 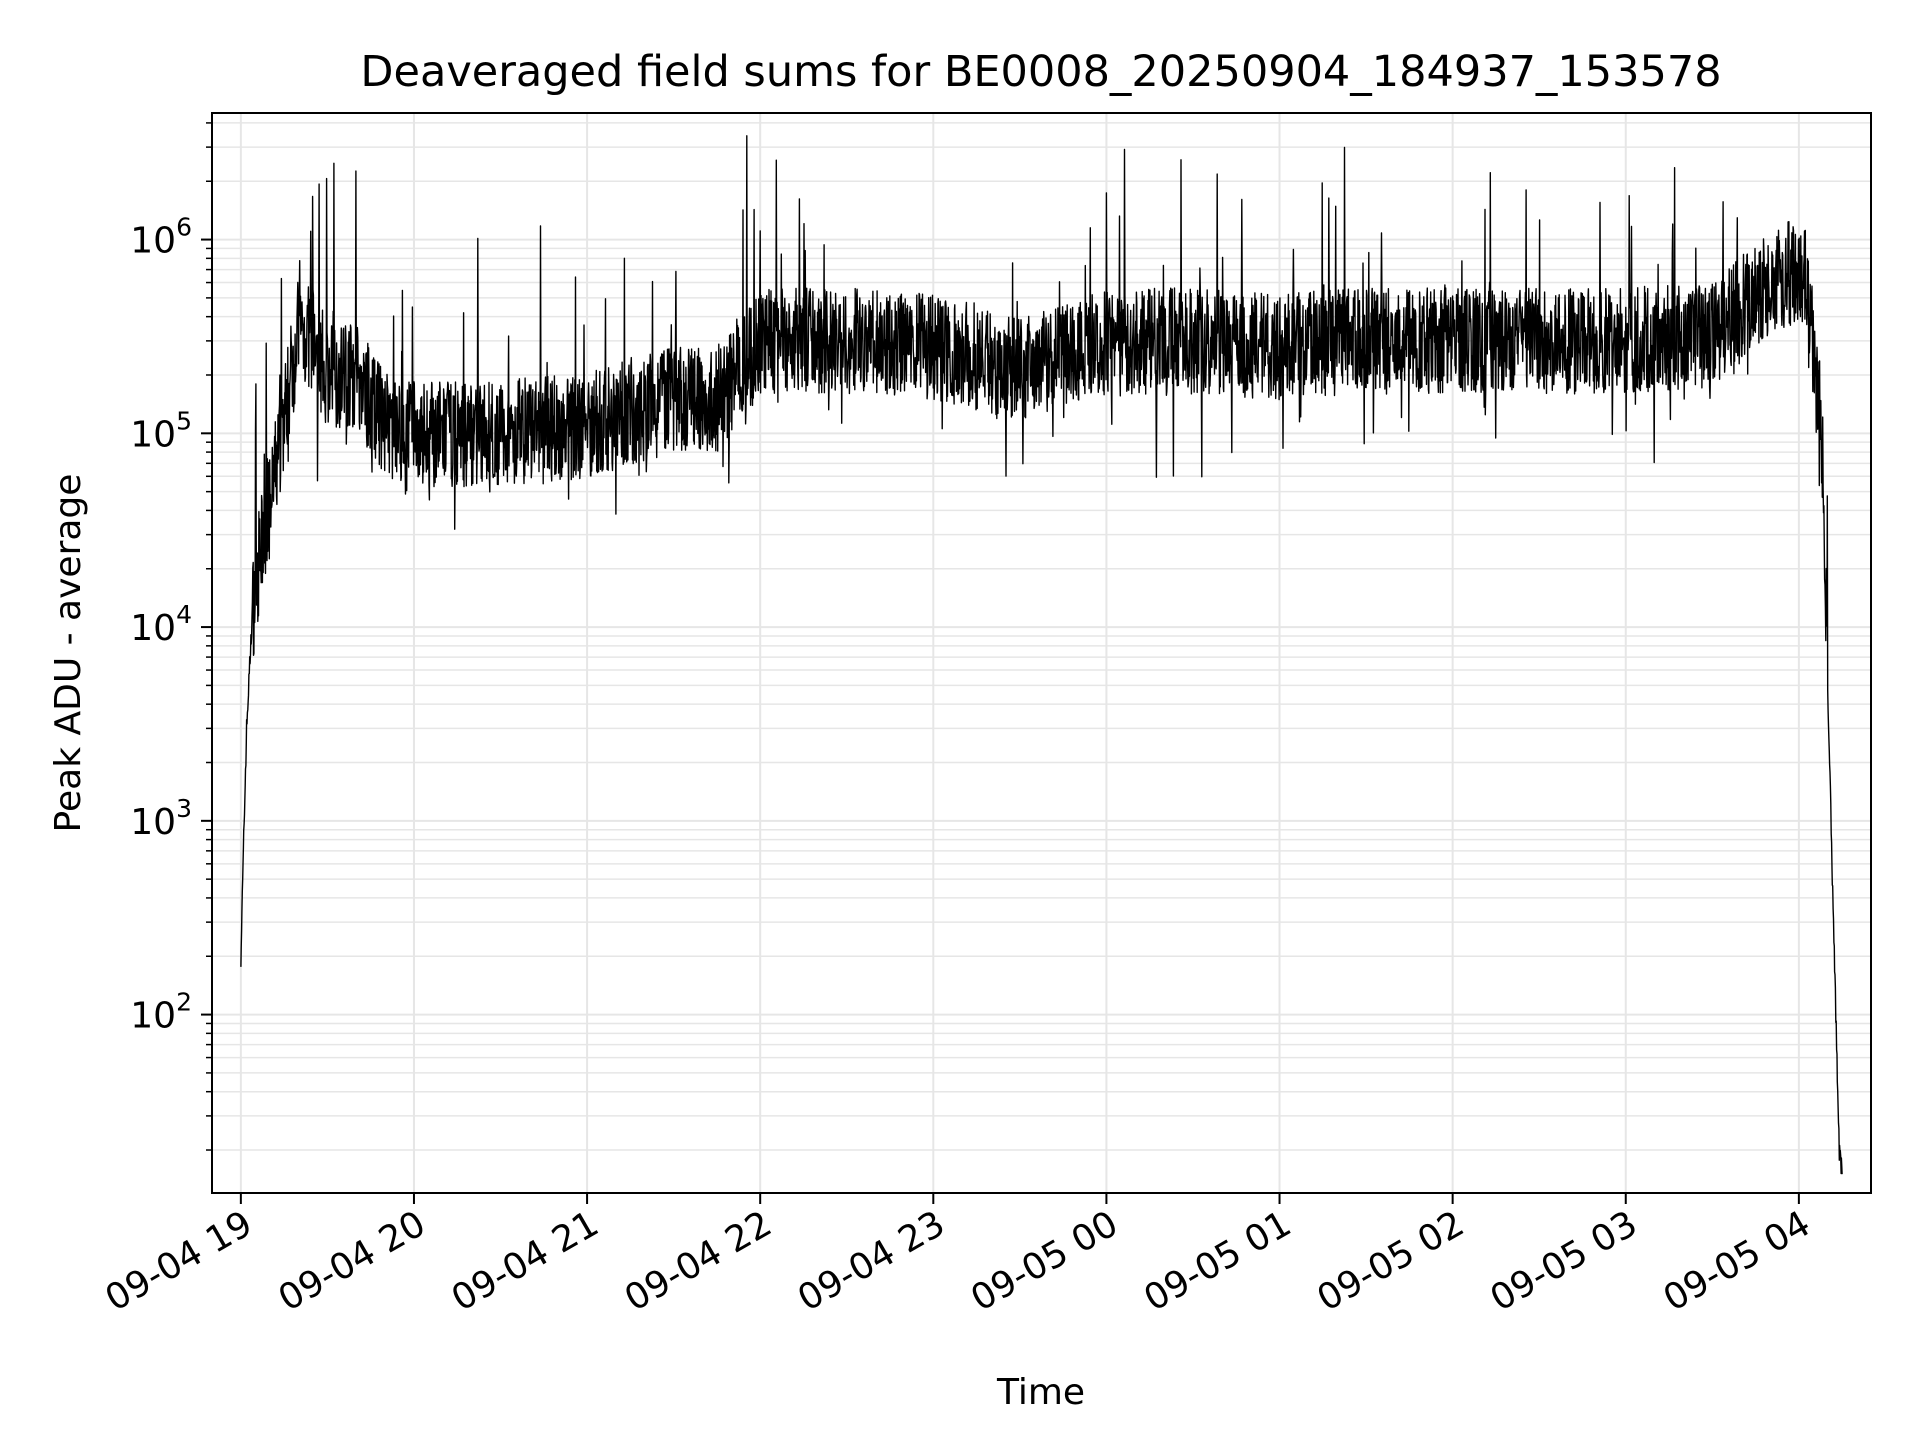 I want to click on y-axis-label: Peak ADU - average, so click(x=68, y=653).